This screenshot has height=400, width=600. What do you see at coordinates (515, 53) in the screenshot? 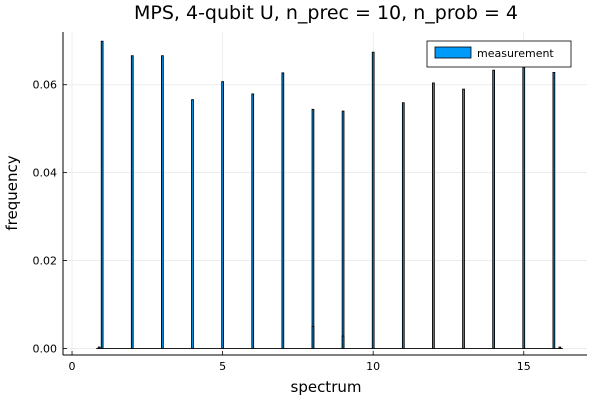
I see `legend-label: measurement` at bounding box center [515, 53].